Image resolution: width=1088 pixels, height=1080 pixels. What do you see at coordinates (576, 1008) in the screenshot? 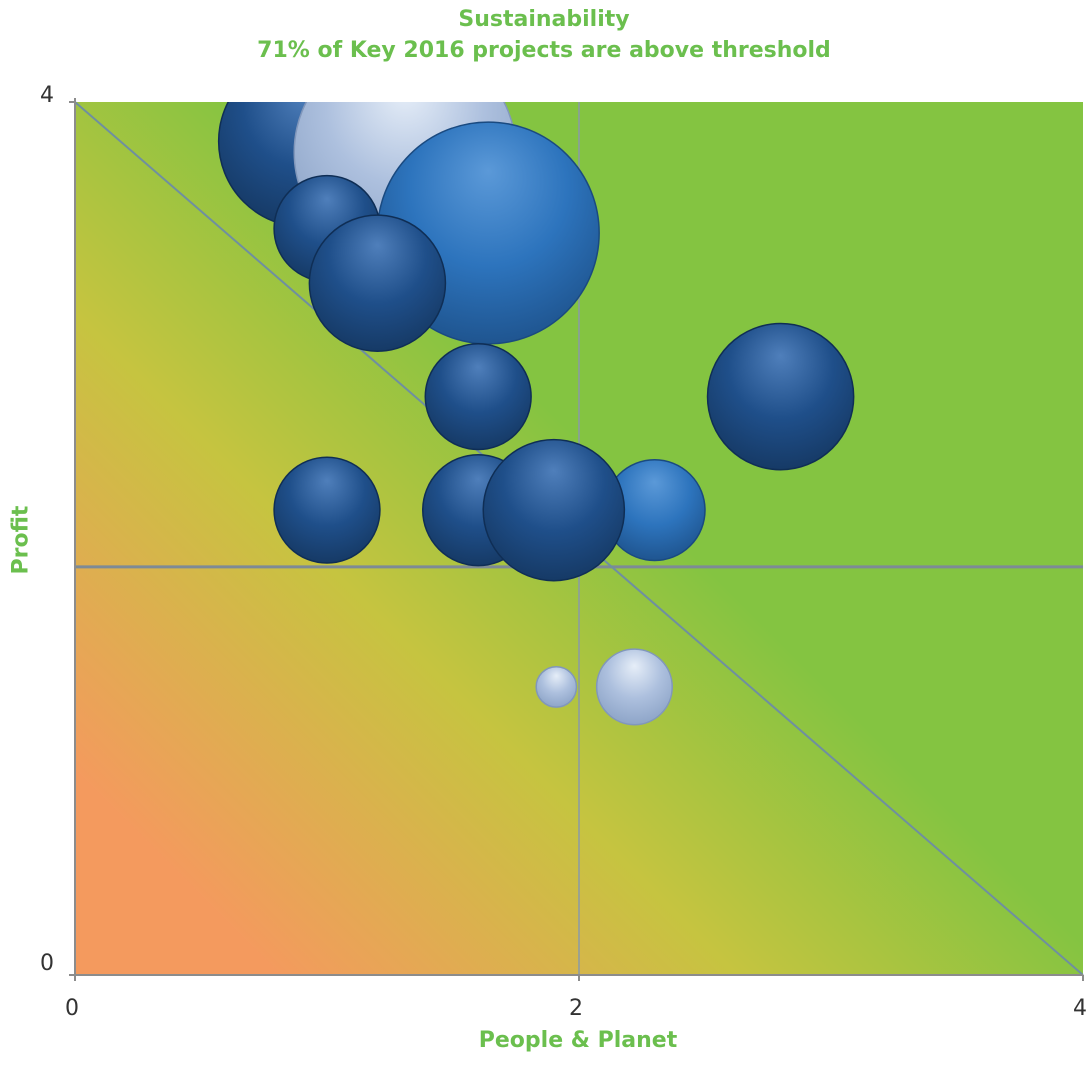
I see `x-tick-label-2: 2` at bounding box center [576, 1008].